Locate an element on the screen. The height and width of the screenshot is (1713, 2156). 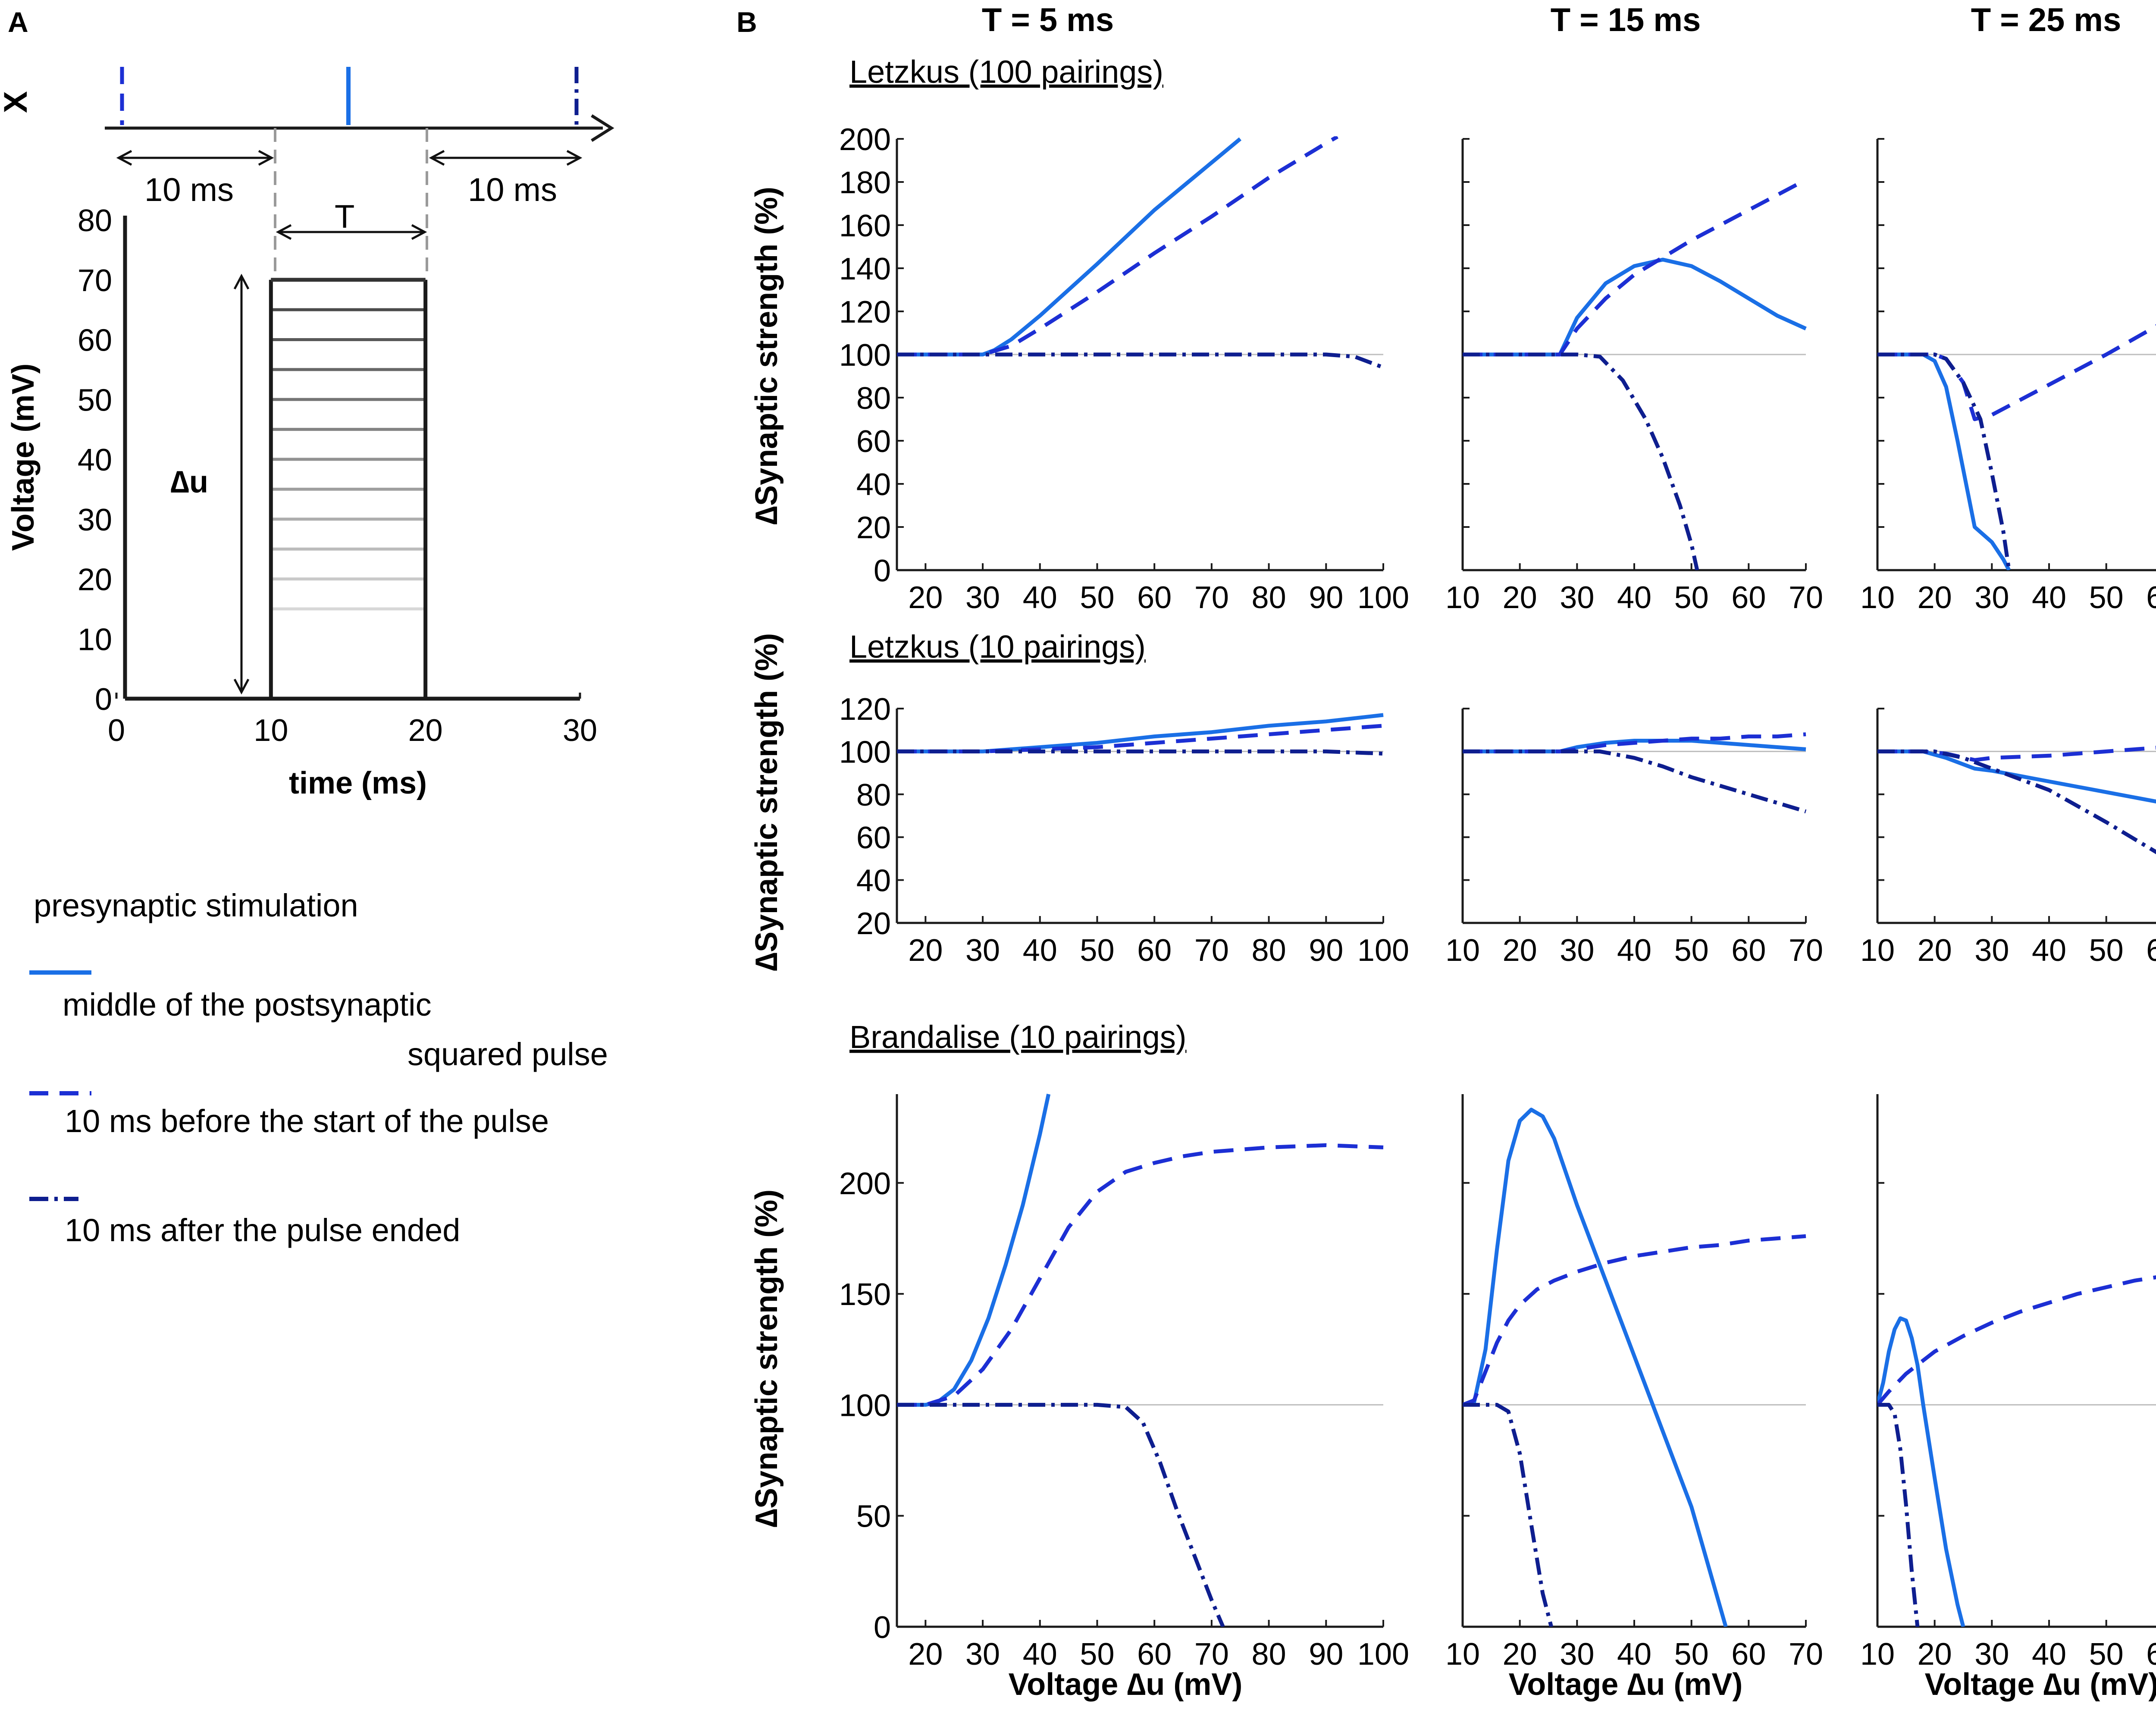
legend-solid-line2: squared pulse is located at coordinates (507, 1054).